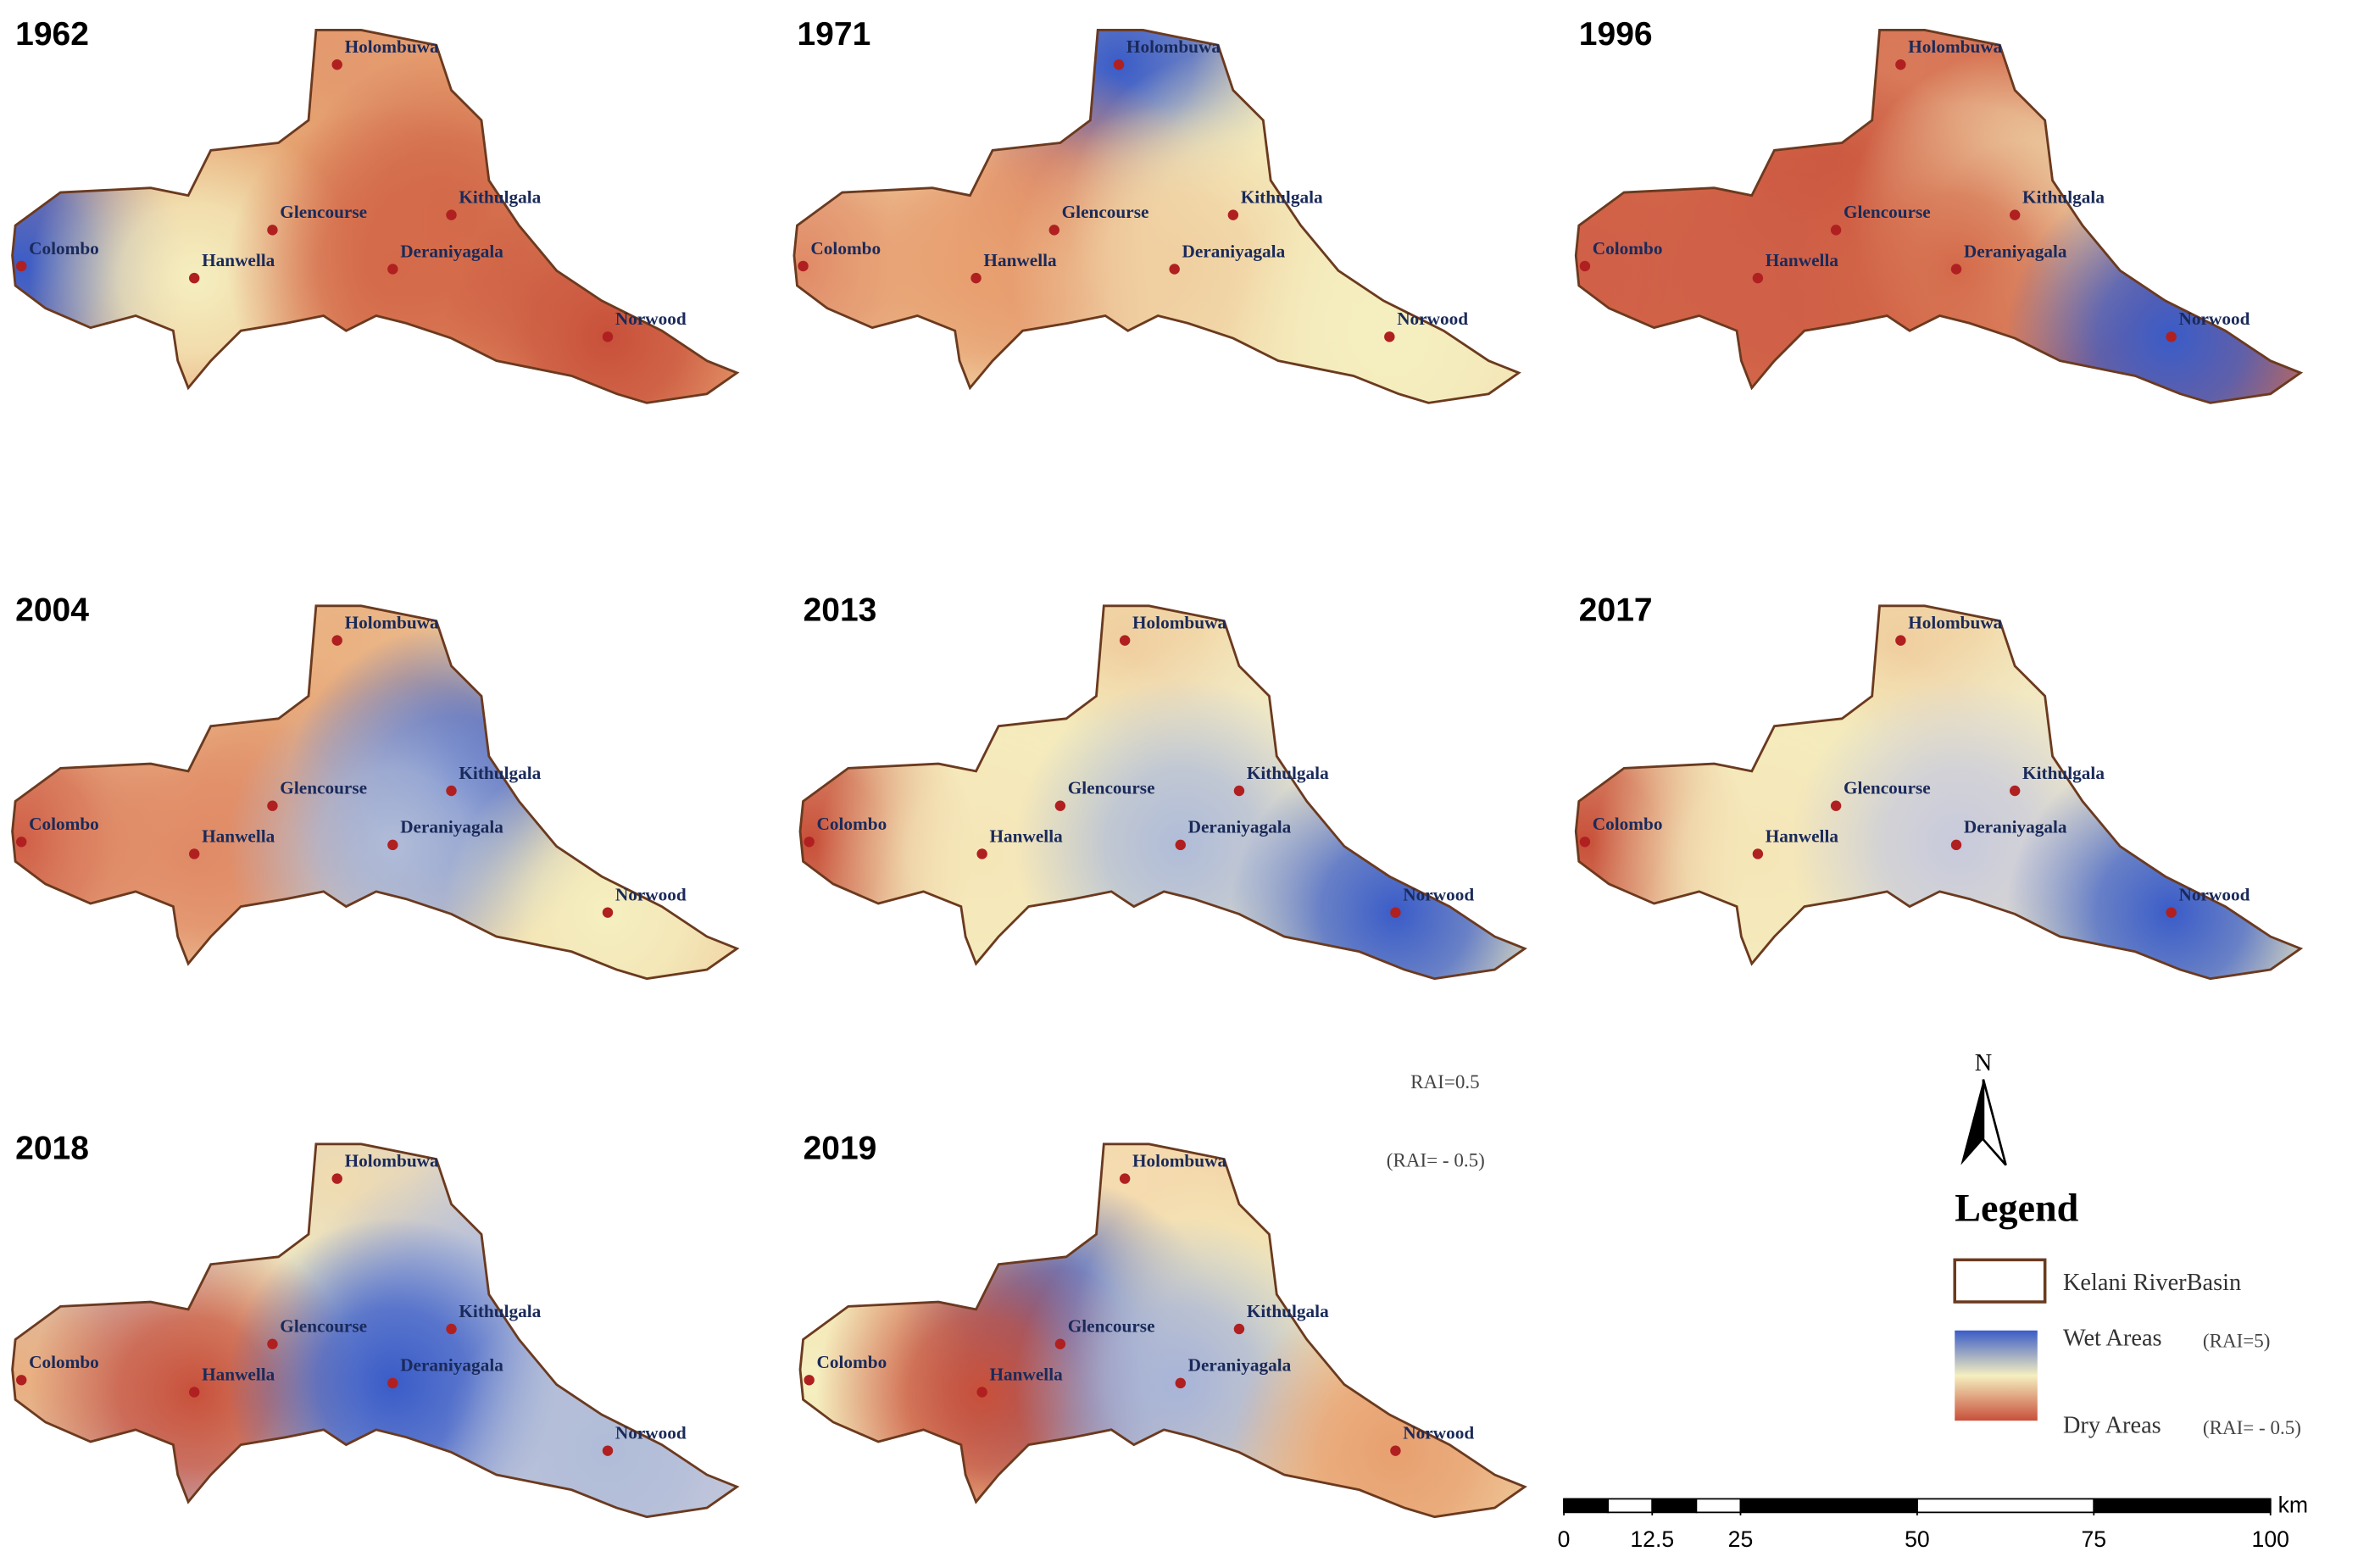 The width and height of the screenshot is (2358, 1568). What do you see at coordinates (1616, 34) in the screenshot?
I see `panel-year: 1996` at bounding box center [1616, 34].